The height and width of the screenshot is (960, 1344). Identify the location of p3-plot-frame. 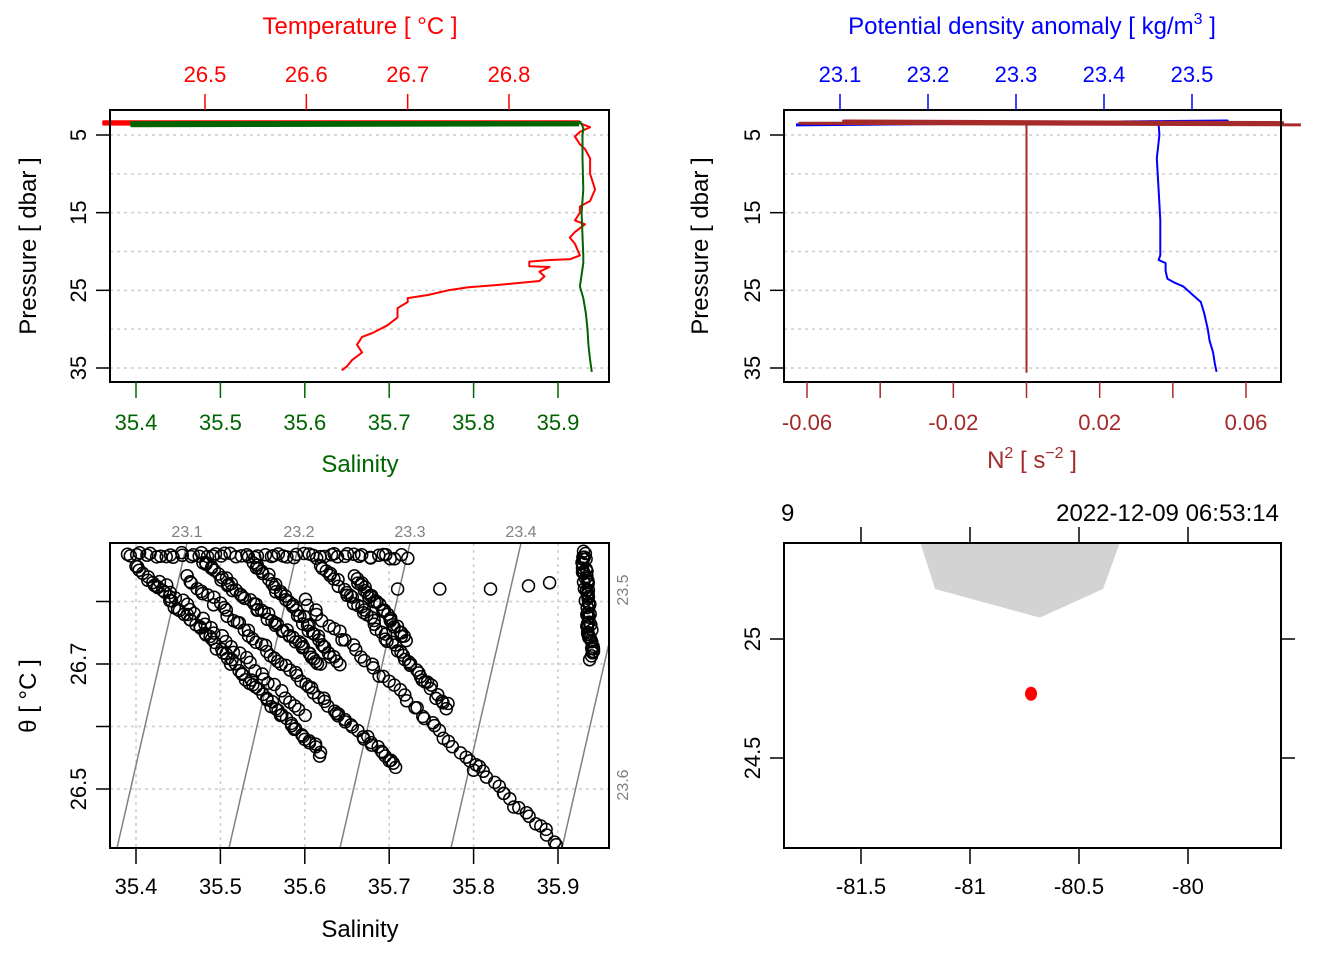
(359, 695).